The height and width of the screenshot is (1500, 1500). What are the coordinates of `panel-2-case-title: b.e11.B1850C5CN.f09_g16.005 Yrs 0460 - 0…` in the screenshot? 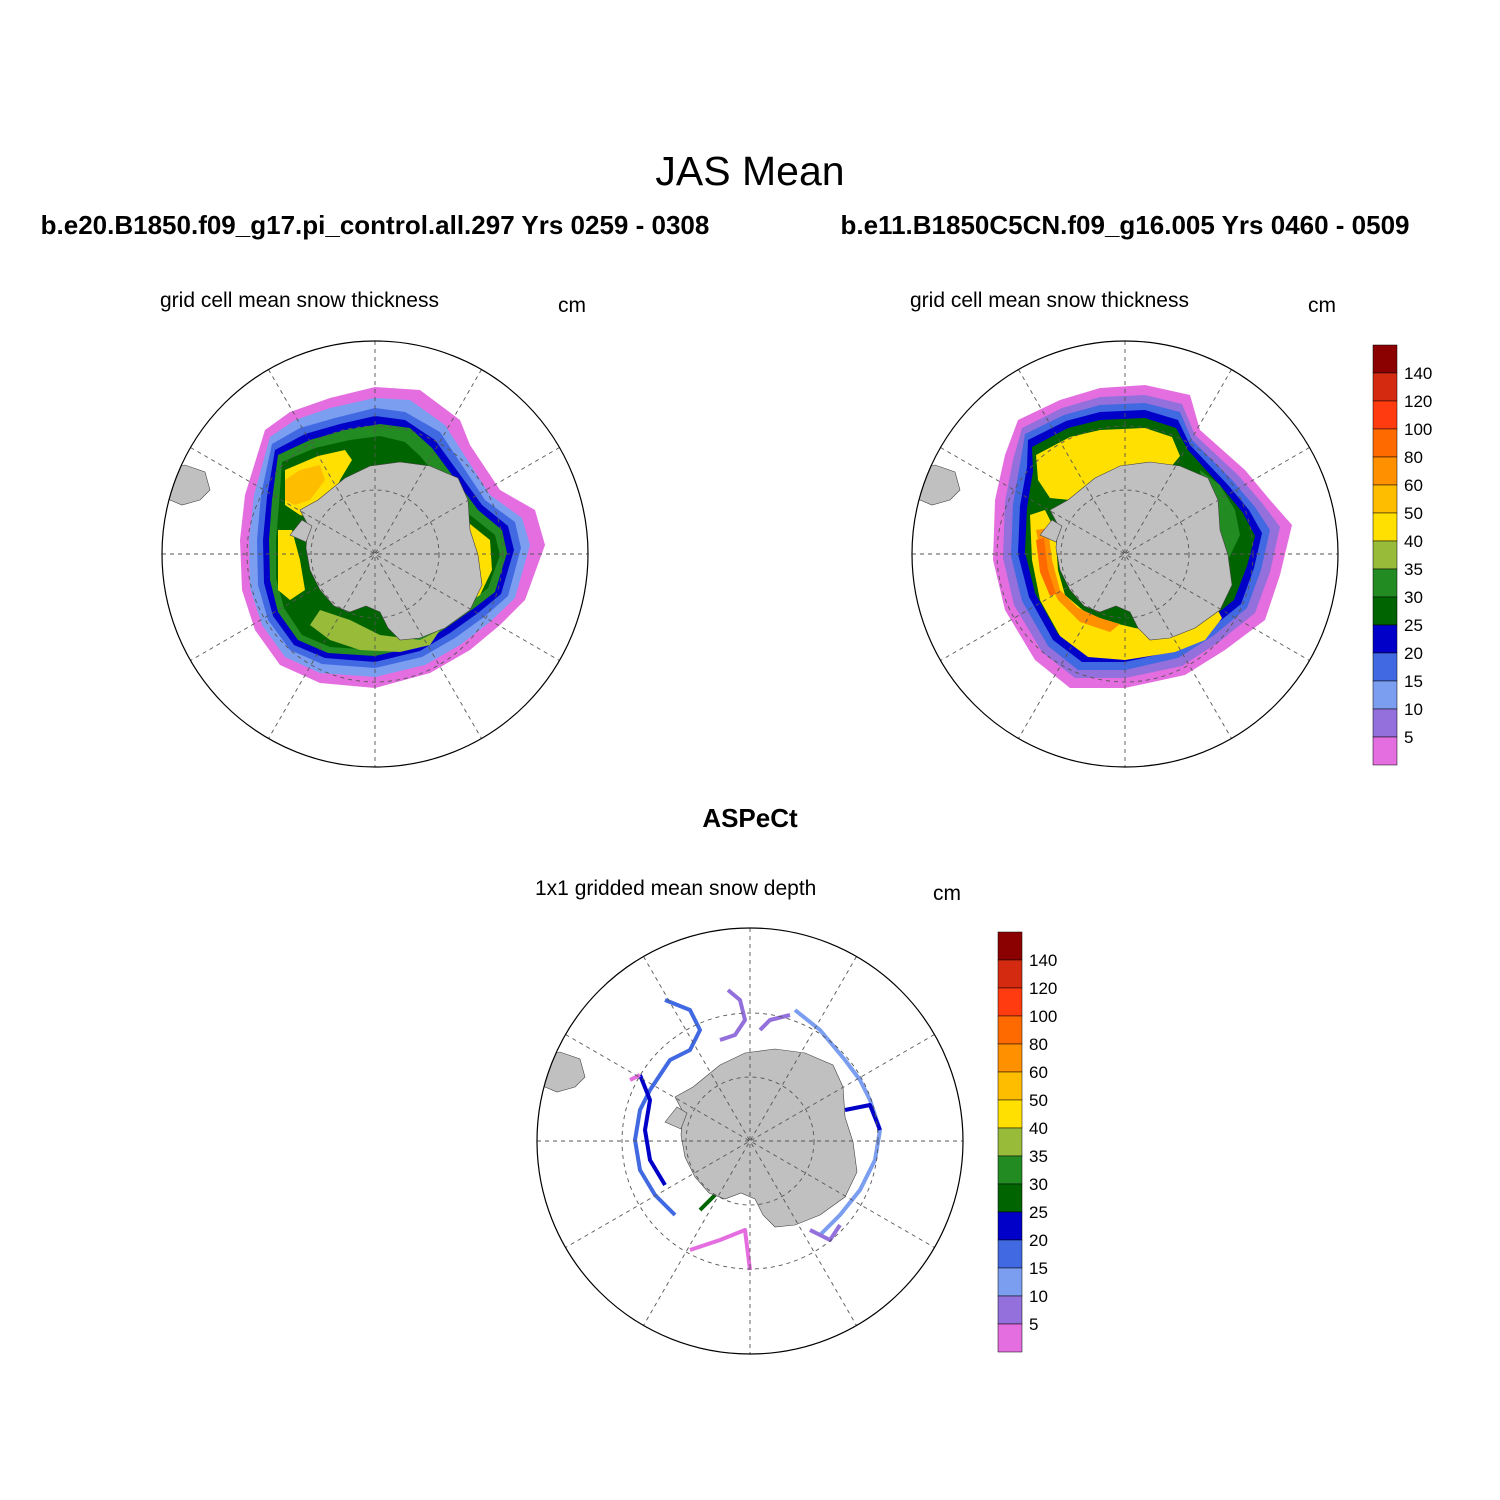 It's located at (1125, 225).